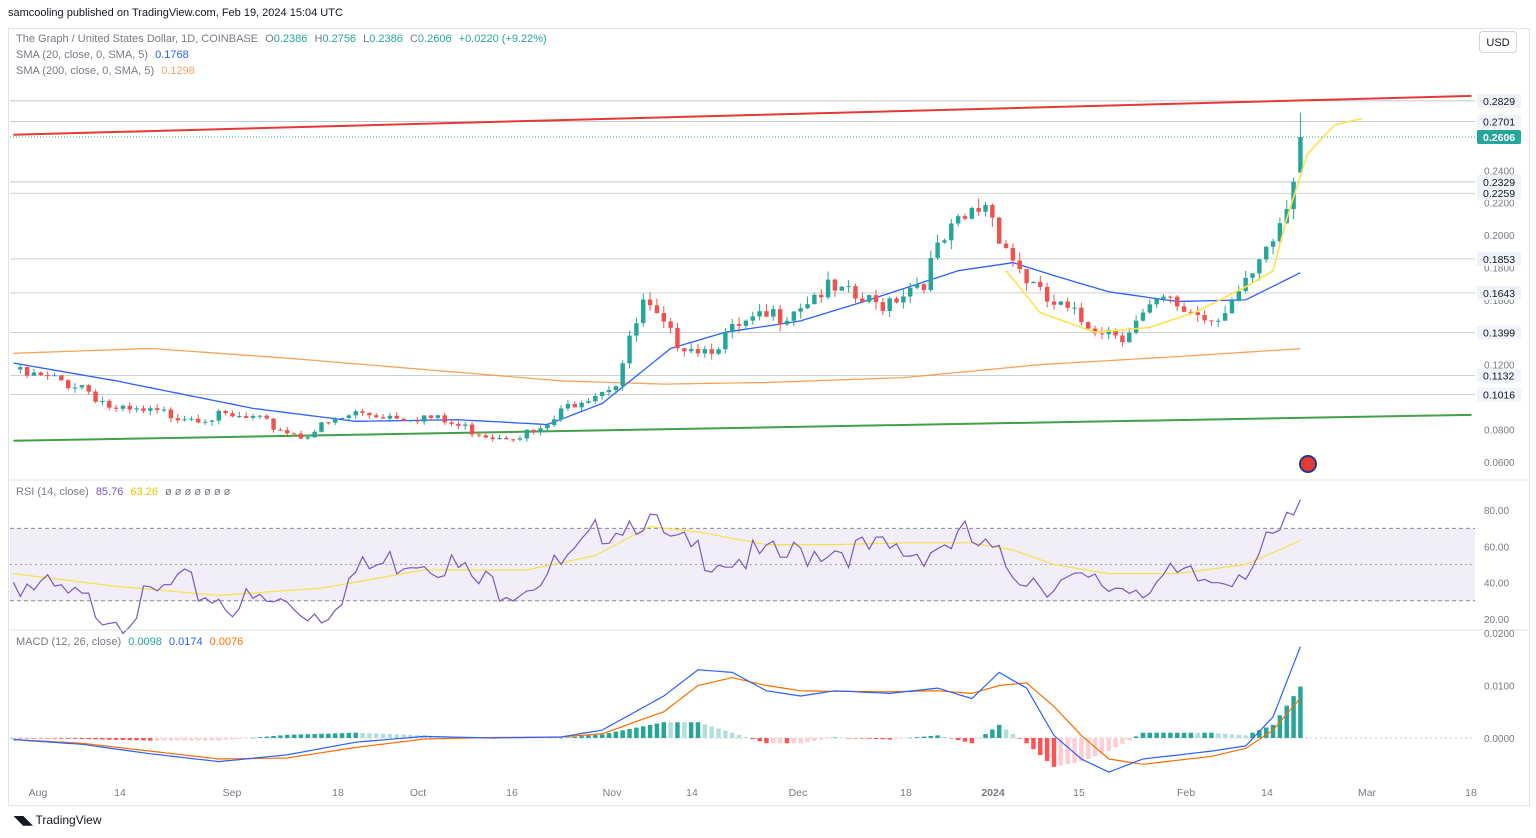 The image size is (1536, 838). I want to click on change-value: +0.0220 (+9.22%), so click(502, 39).